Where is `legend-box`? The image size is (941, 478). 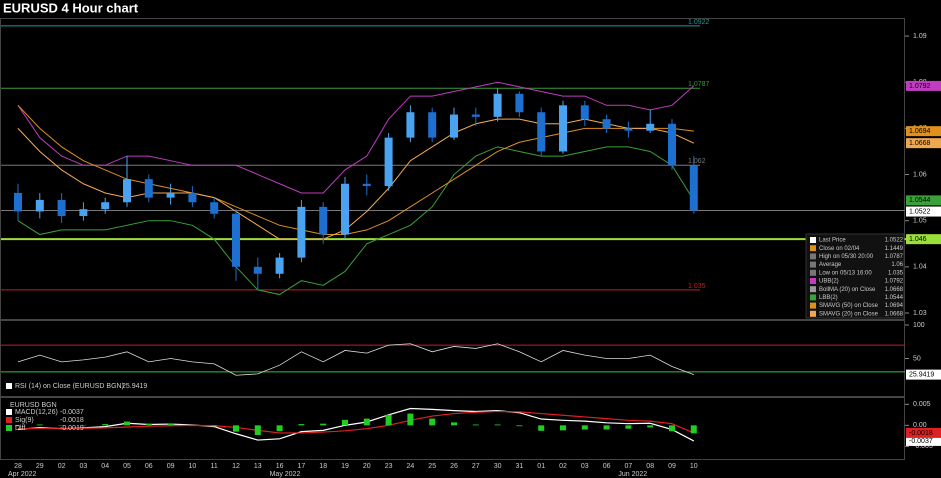
legend-box is located at coordinates (855, 276).